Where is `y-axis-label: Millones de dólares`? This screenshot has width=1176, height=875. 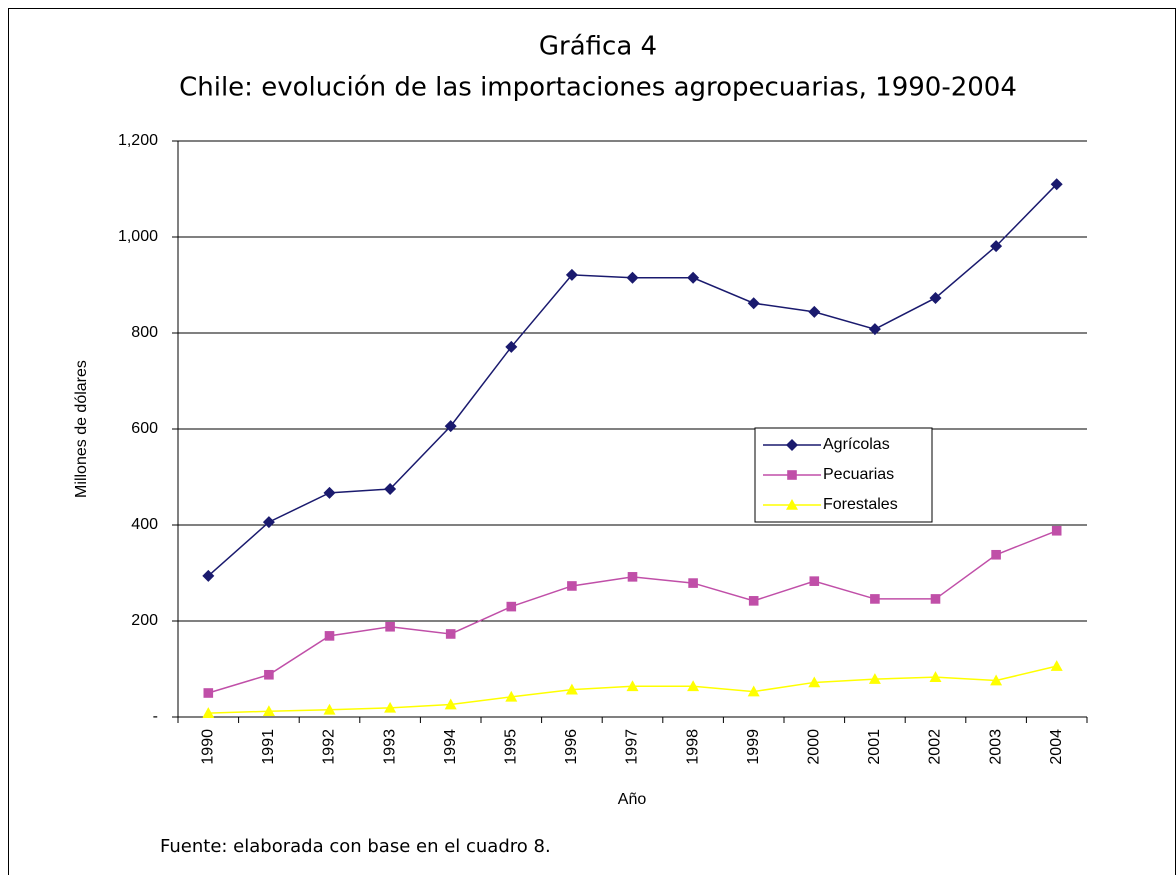
y-axis-label: Millones de dólares is located at coordinates (81, 429).